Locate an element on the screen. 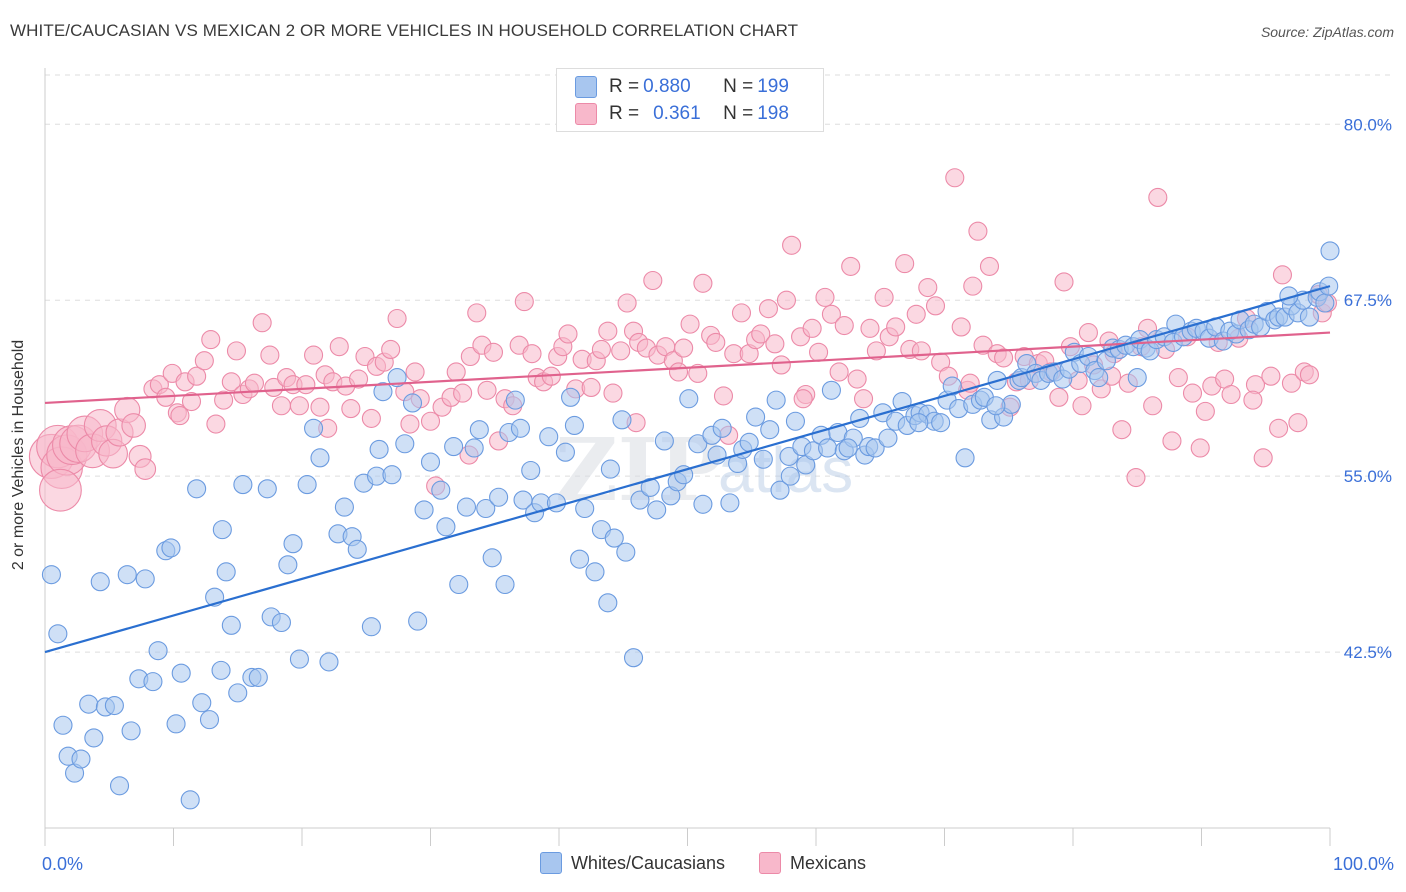 Image resolution: width=1406 pixels, height=892 pixels. legend-row-mexicans: R = 0.361 N = 198 is located at coordinates (682, 114).